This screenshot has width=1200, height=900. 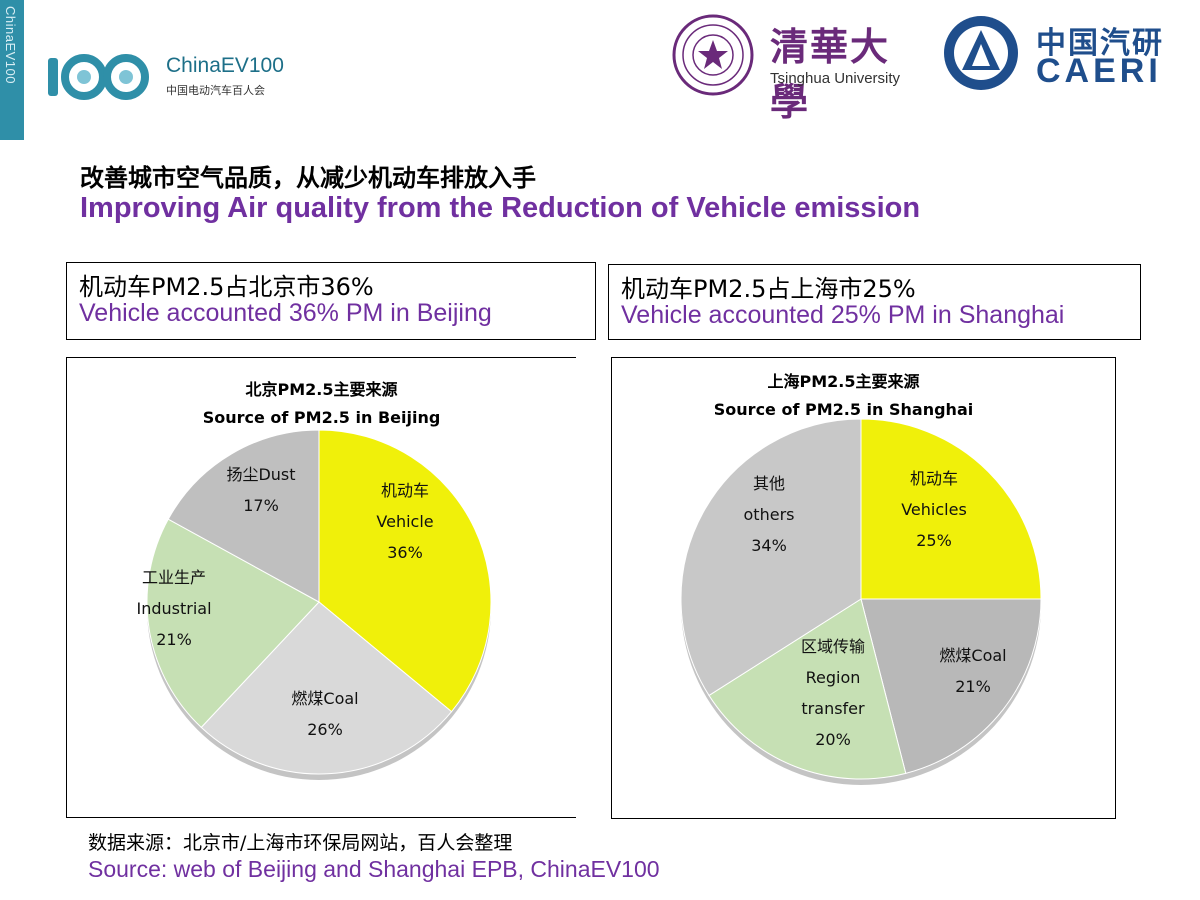 I want to click on side-brand-strip: ChinaEV100, so click(x=12, y=70).